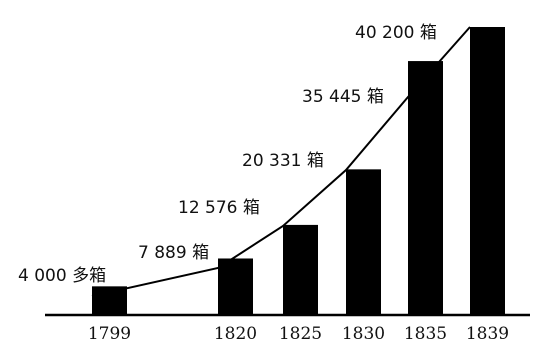 The height and width of the screenshot is (350, 551). Describe the element at coordinates (363, 334) in the screenshot. I see `x-tick-label-1830: 1830` at that location.